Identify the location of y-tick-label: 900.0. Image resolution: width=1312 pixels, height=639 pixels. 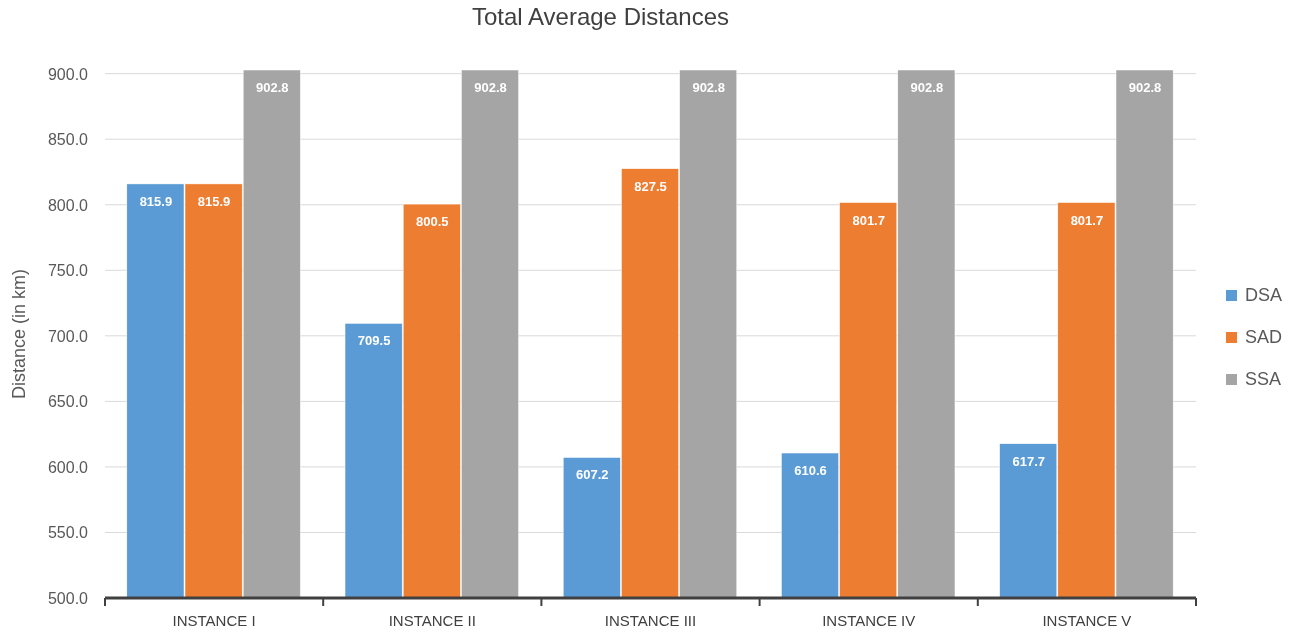
(68, 74).